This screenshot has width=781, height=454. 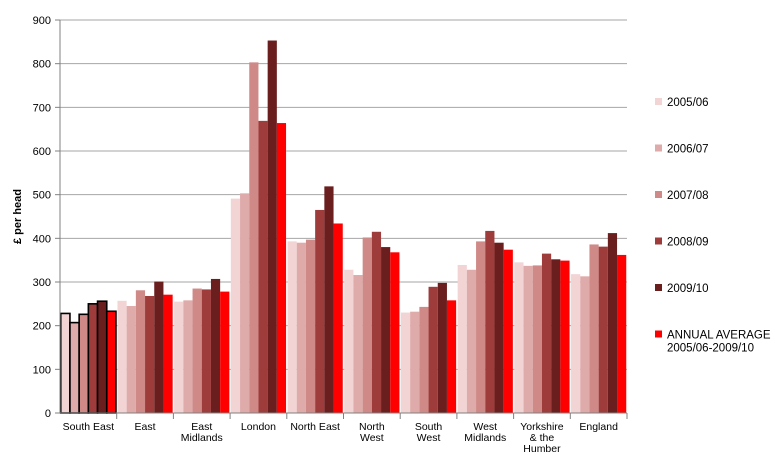 I want to click on category-label: England, so click(x=598, y=427).